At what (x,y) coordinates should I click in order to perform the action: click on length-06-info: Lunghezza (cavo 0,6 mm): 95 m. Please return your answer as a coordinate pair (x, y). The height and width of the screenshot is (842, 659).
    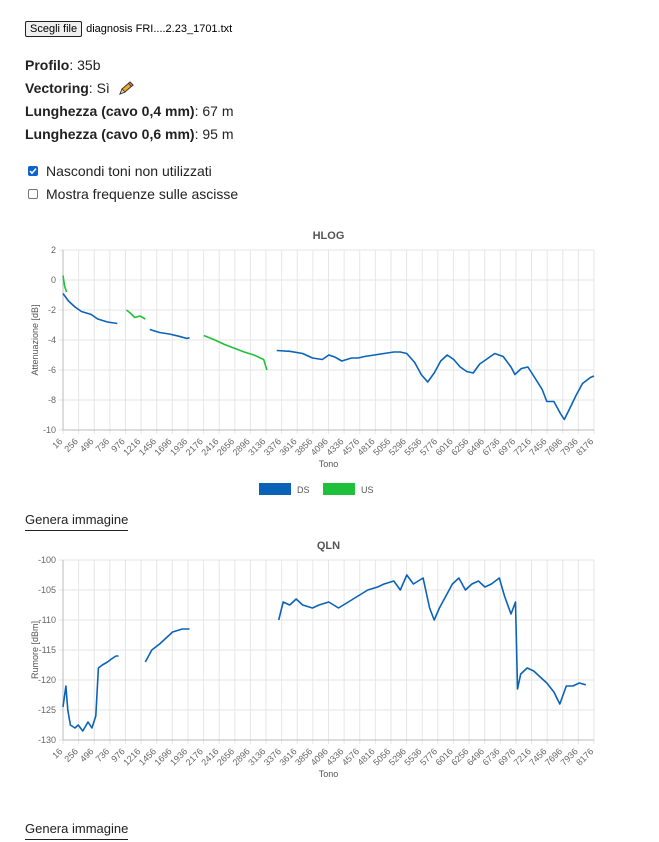
    Looking at the image, I should click on (129, 134).